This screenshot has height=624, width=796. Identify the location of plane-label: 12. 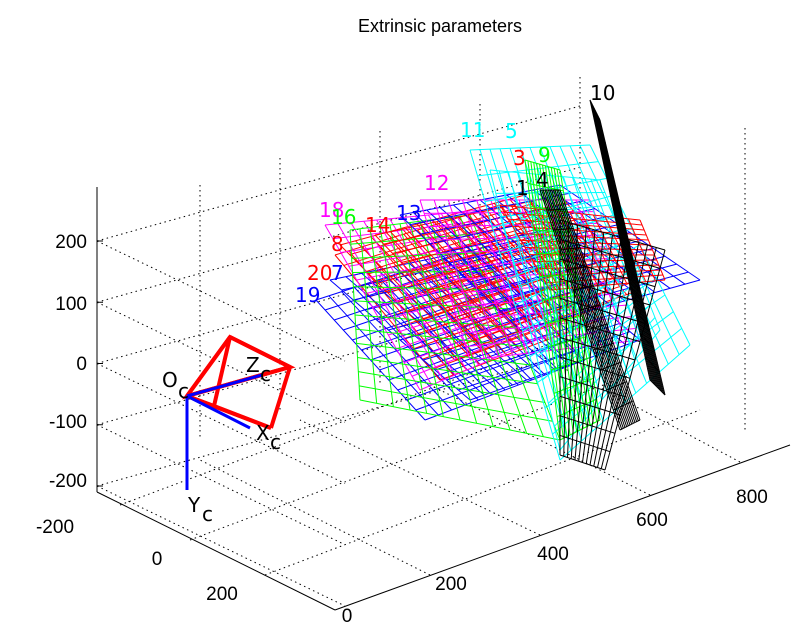
(436, 183).